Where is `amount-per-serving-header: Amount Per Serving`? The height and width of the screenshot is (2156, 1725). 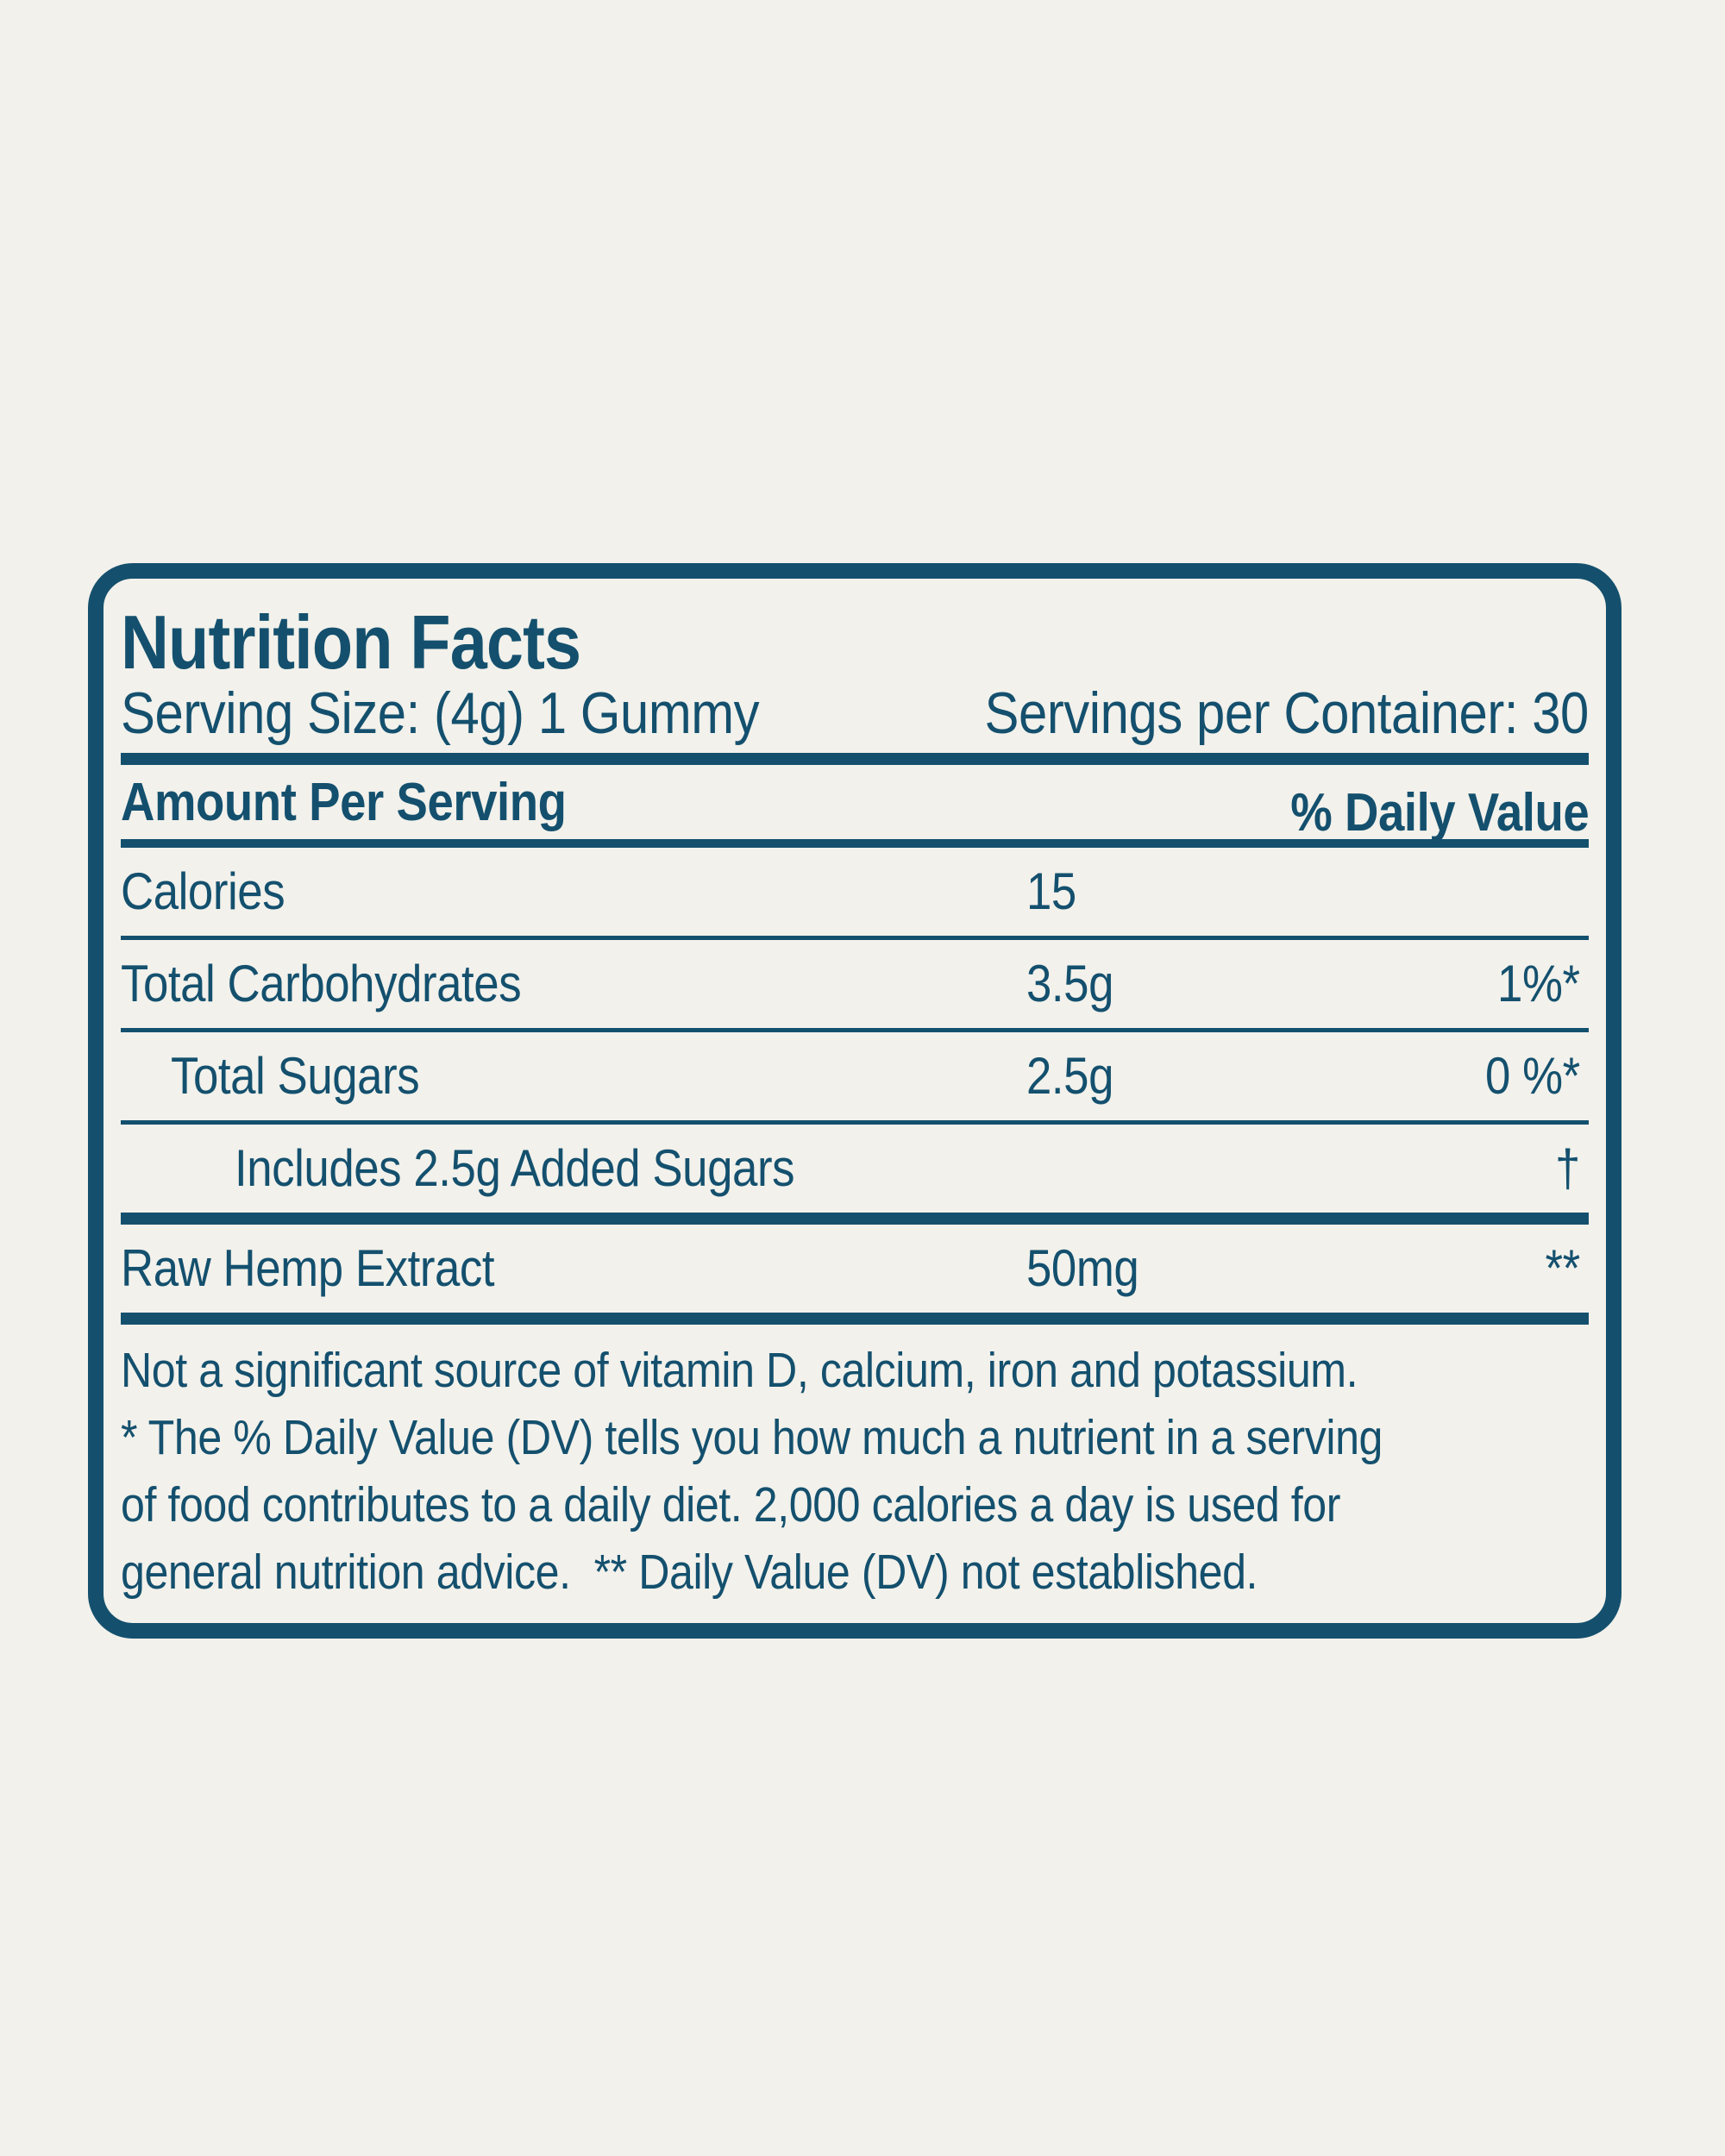 amount-per-serving-header: Amount Per Serving is located at coordinates (344, 802).